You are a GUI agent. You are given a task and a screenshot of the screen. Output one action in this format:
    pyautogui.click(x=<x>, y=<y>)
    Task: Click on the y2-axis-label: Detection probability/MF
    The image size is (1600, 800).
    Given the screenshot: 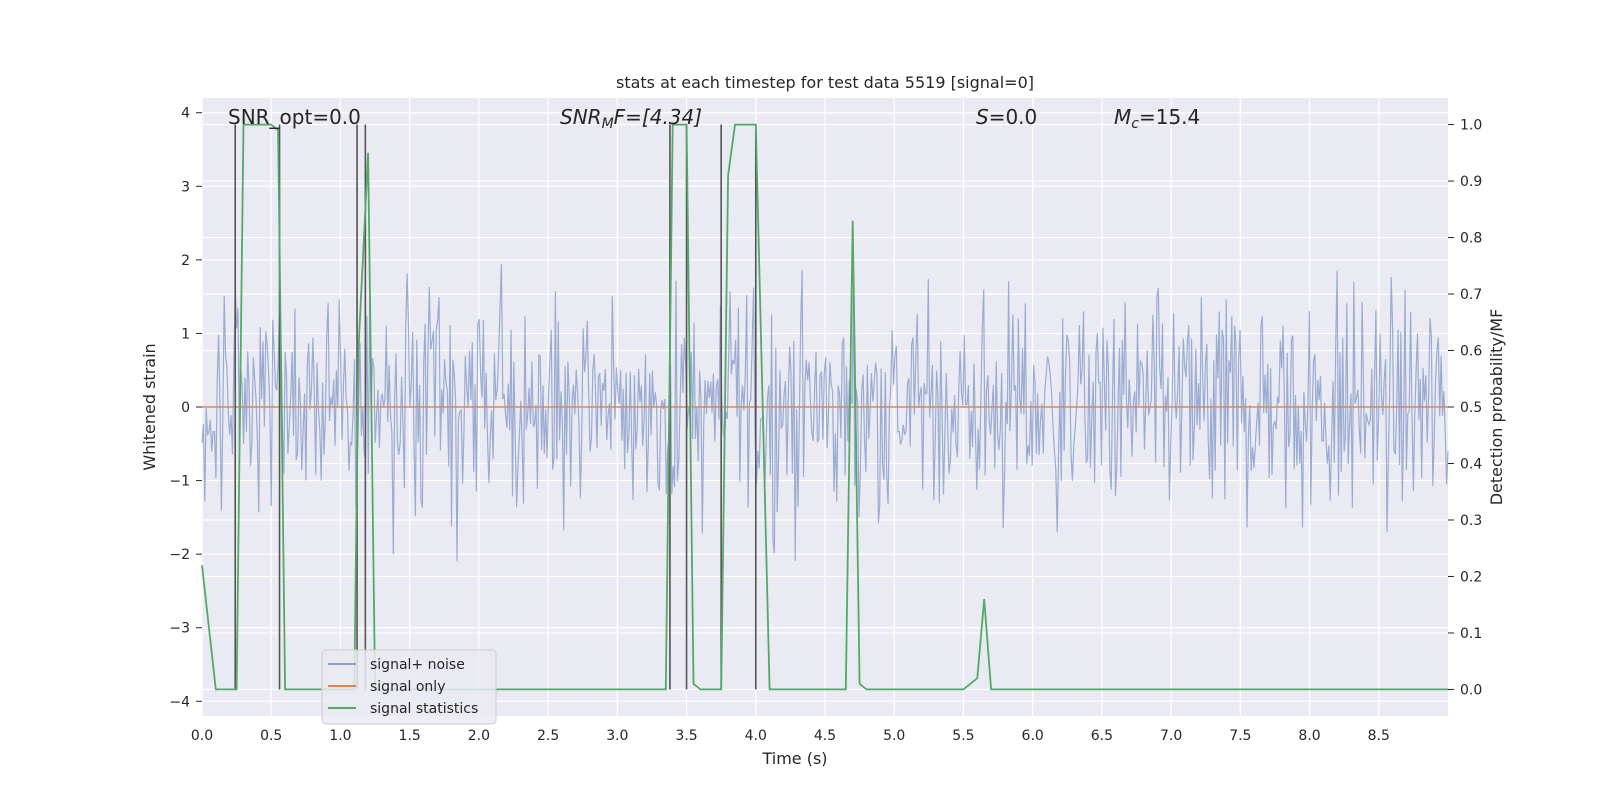 What is the action you would take?
    pyautogui.click(x=1496, y=407)
    